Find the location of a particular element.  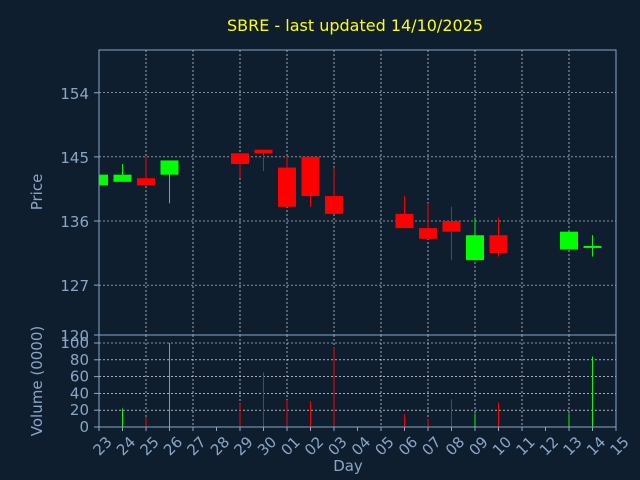

chart-title: SBRE - last updated 14/10/2025 is located at coordinates (355, 25).